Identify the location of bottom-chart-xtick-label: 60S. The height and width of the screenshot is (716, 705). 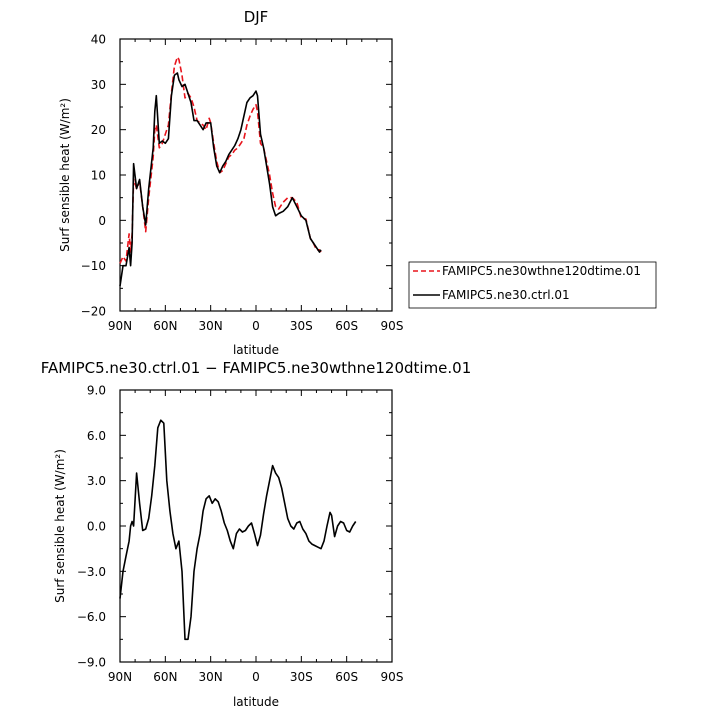
(346, 677).